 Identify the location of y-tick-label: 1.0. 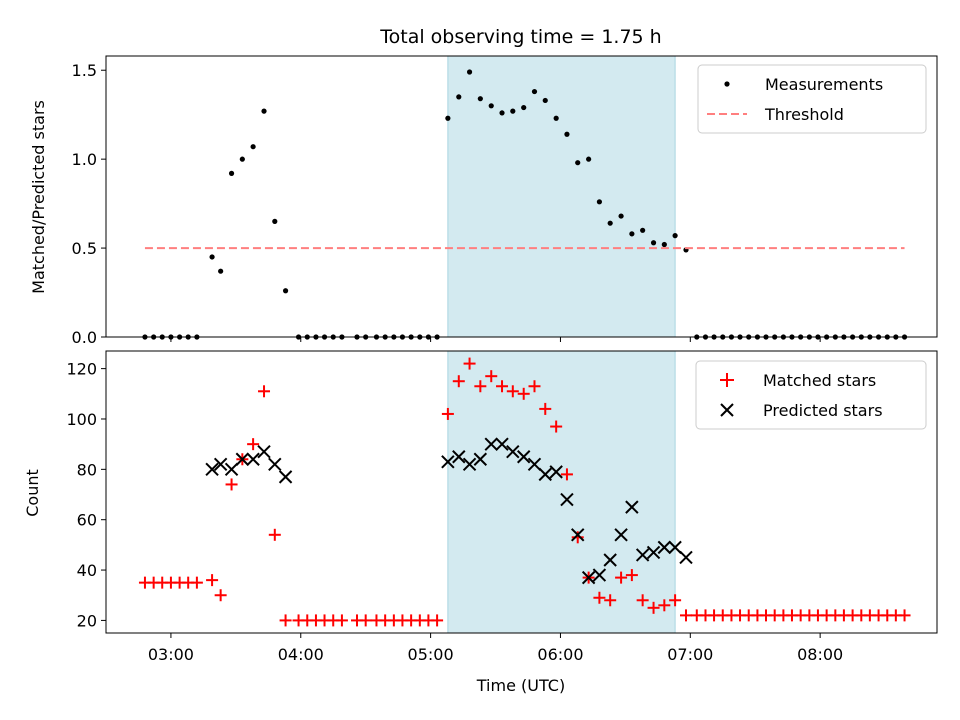
(84, 159).